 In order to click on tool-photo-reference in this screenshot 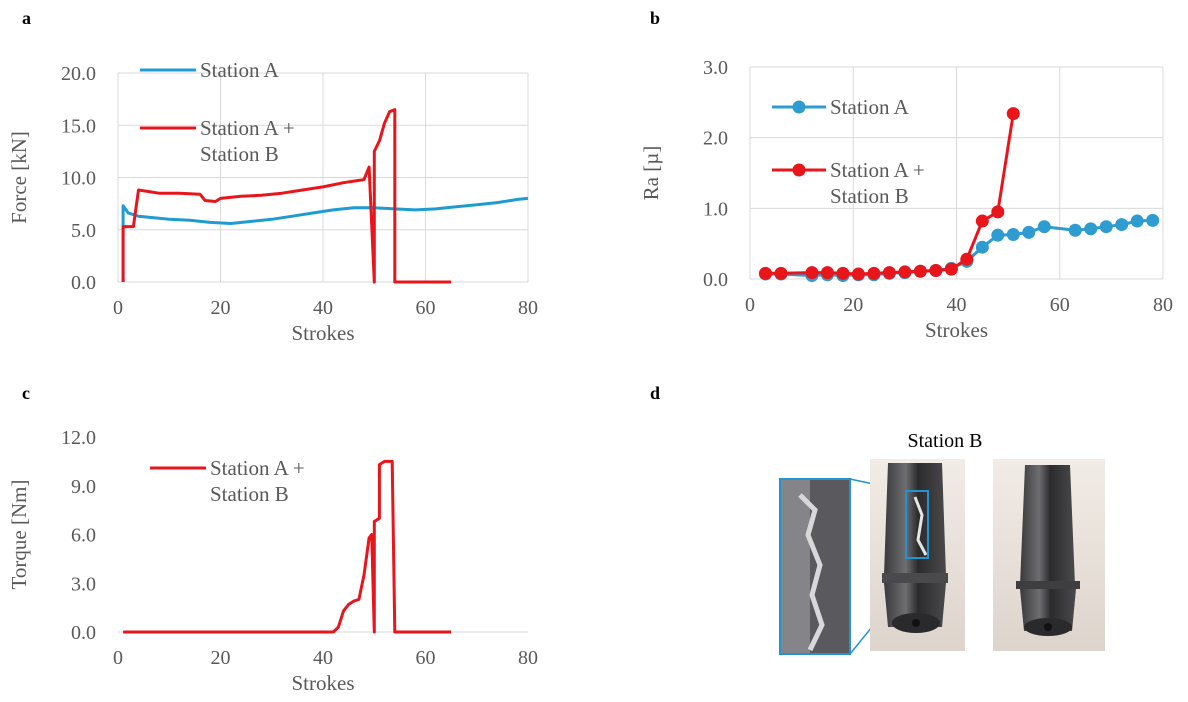, I will do `click(1049, 555)`.